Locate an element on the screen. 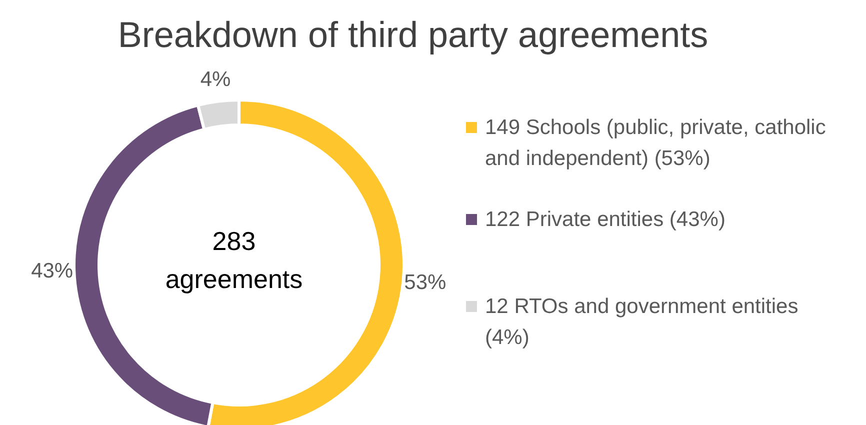 The width and height of the screenshot is (866, 425). data-label: 53% is located at coordinates (425, 282).